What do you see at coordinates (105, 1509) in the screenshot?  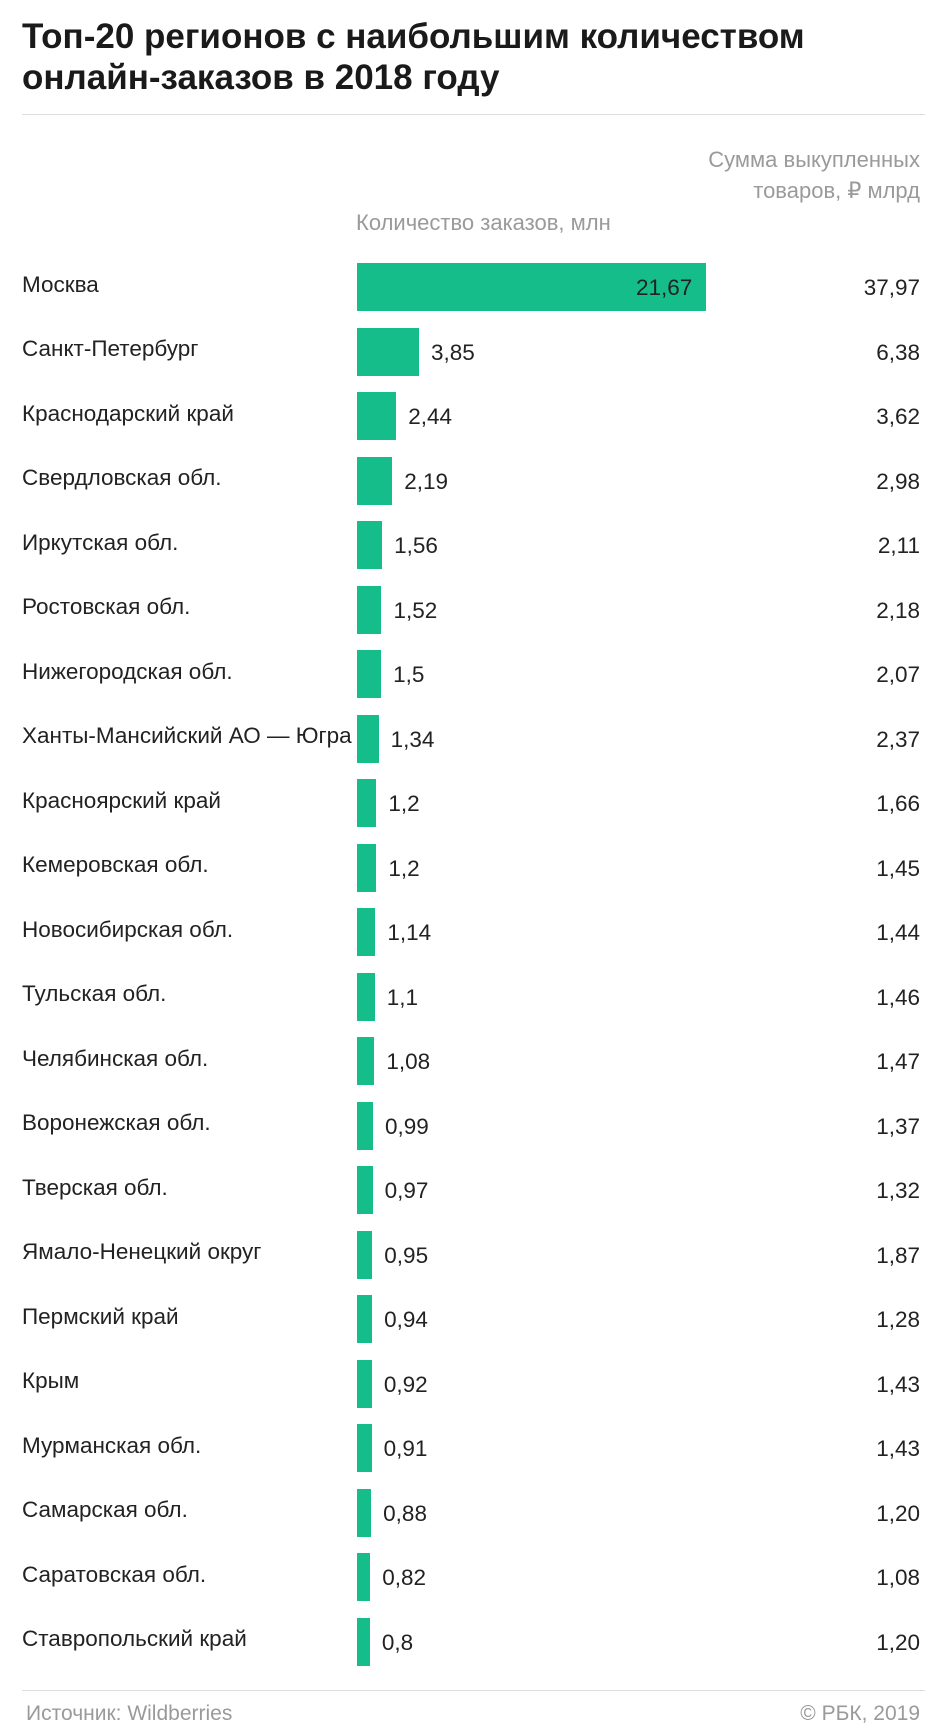 I see `category-label: Самарская обл.` at bounding box center [105, 1509].